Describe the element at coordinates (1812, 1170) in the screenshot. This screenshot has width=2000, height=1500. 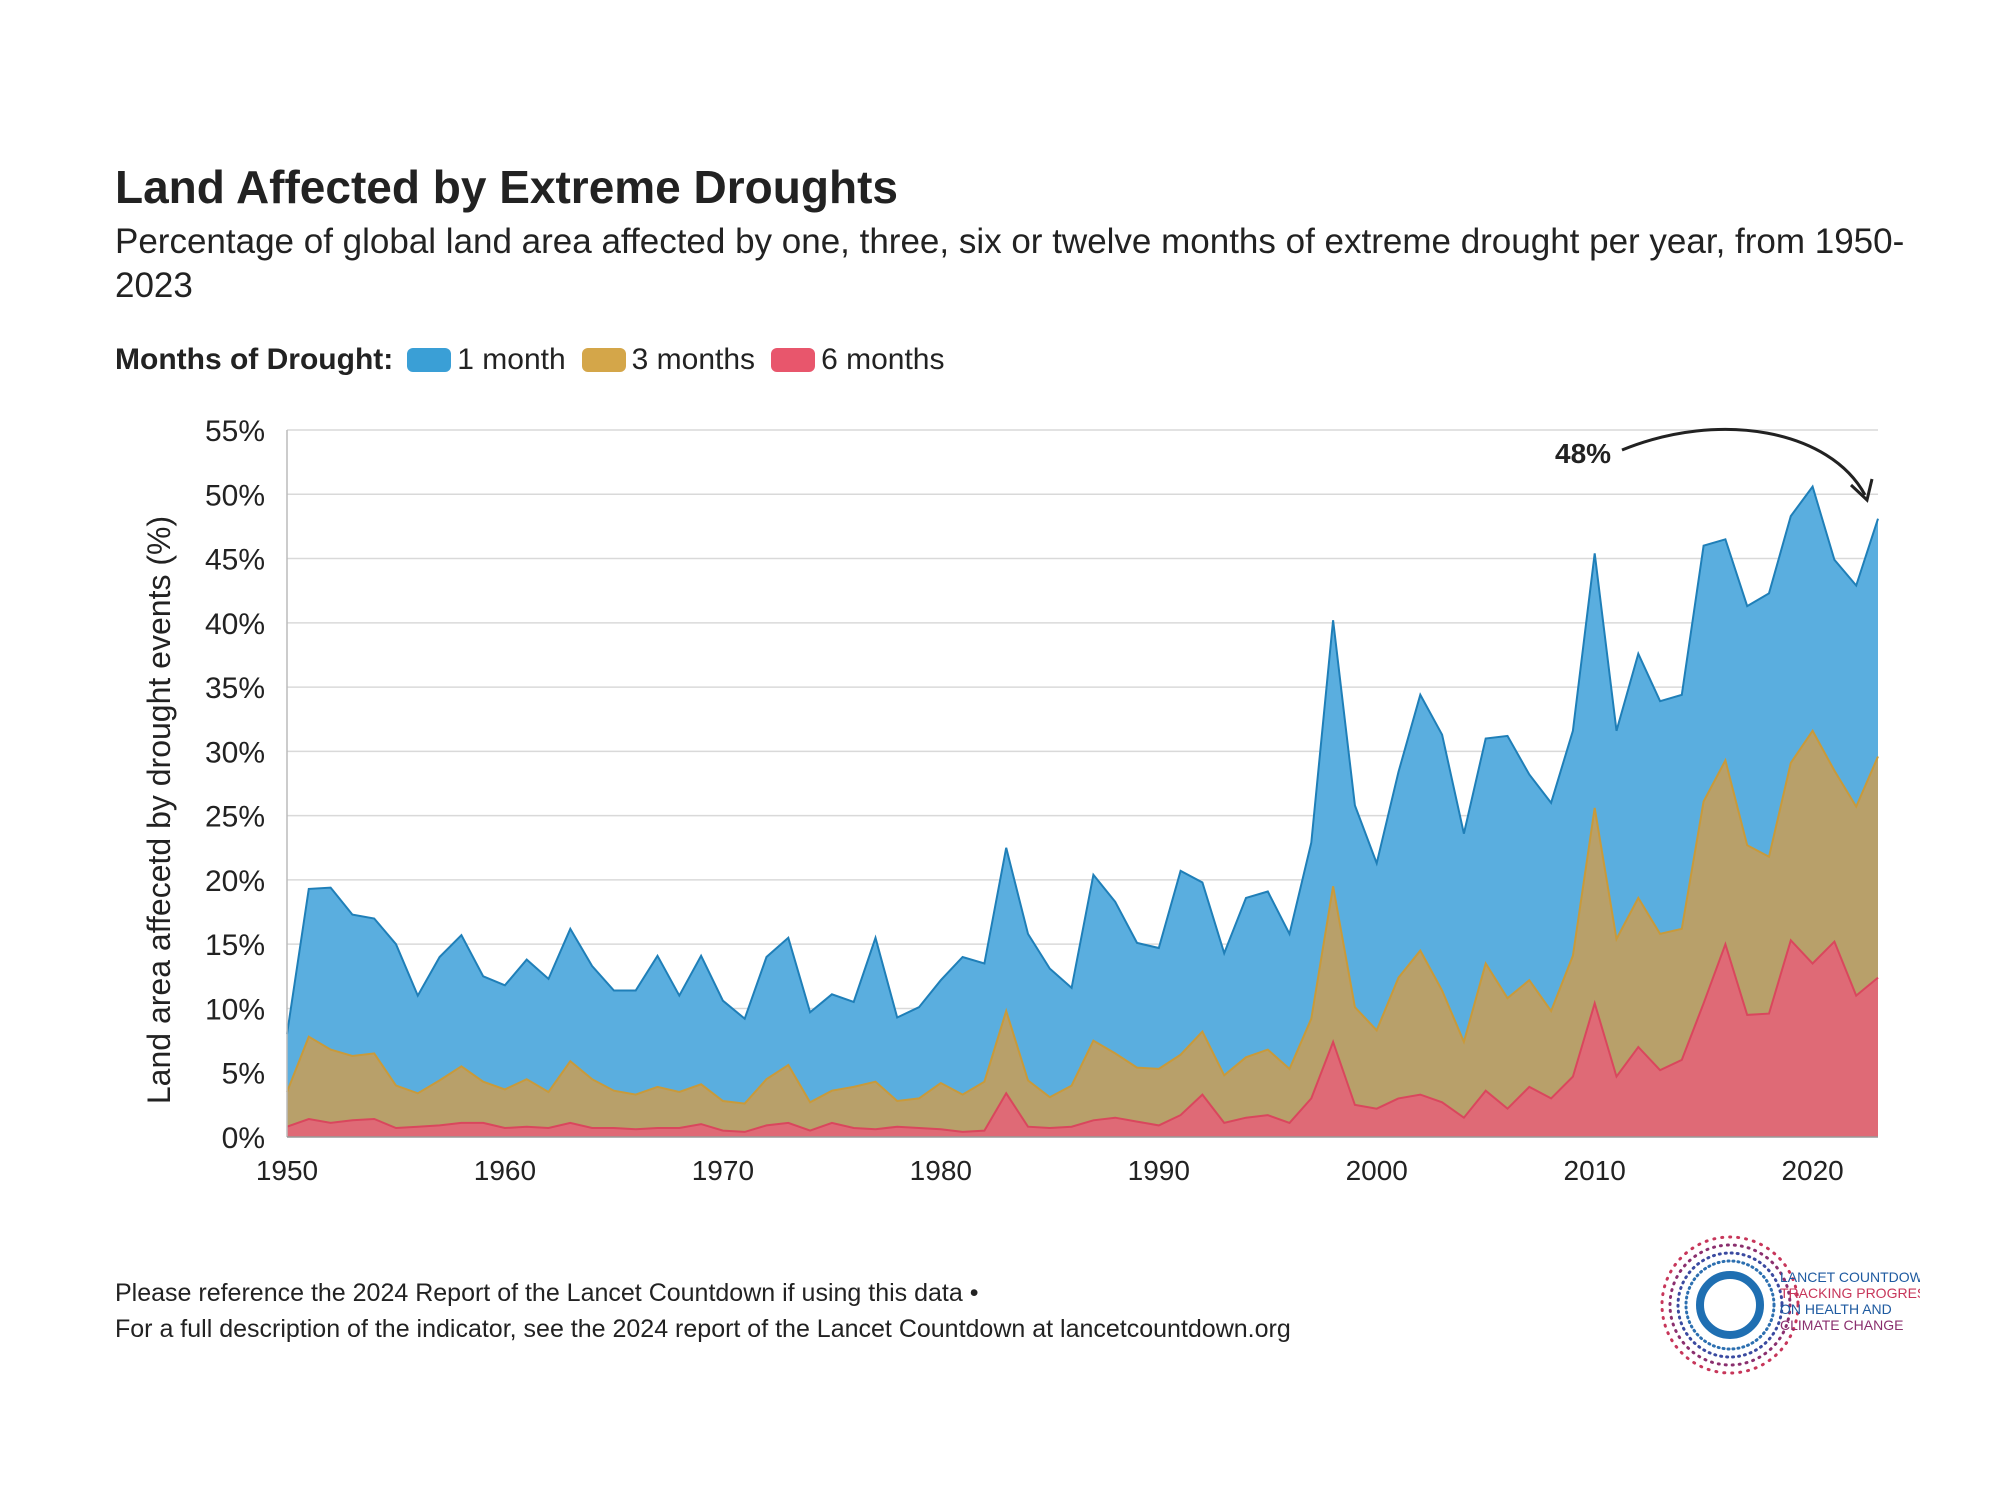
I see `x-tick-label-2020: 2020` at that location.